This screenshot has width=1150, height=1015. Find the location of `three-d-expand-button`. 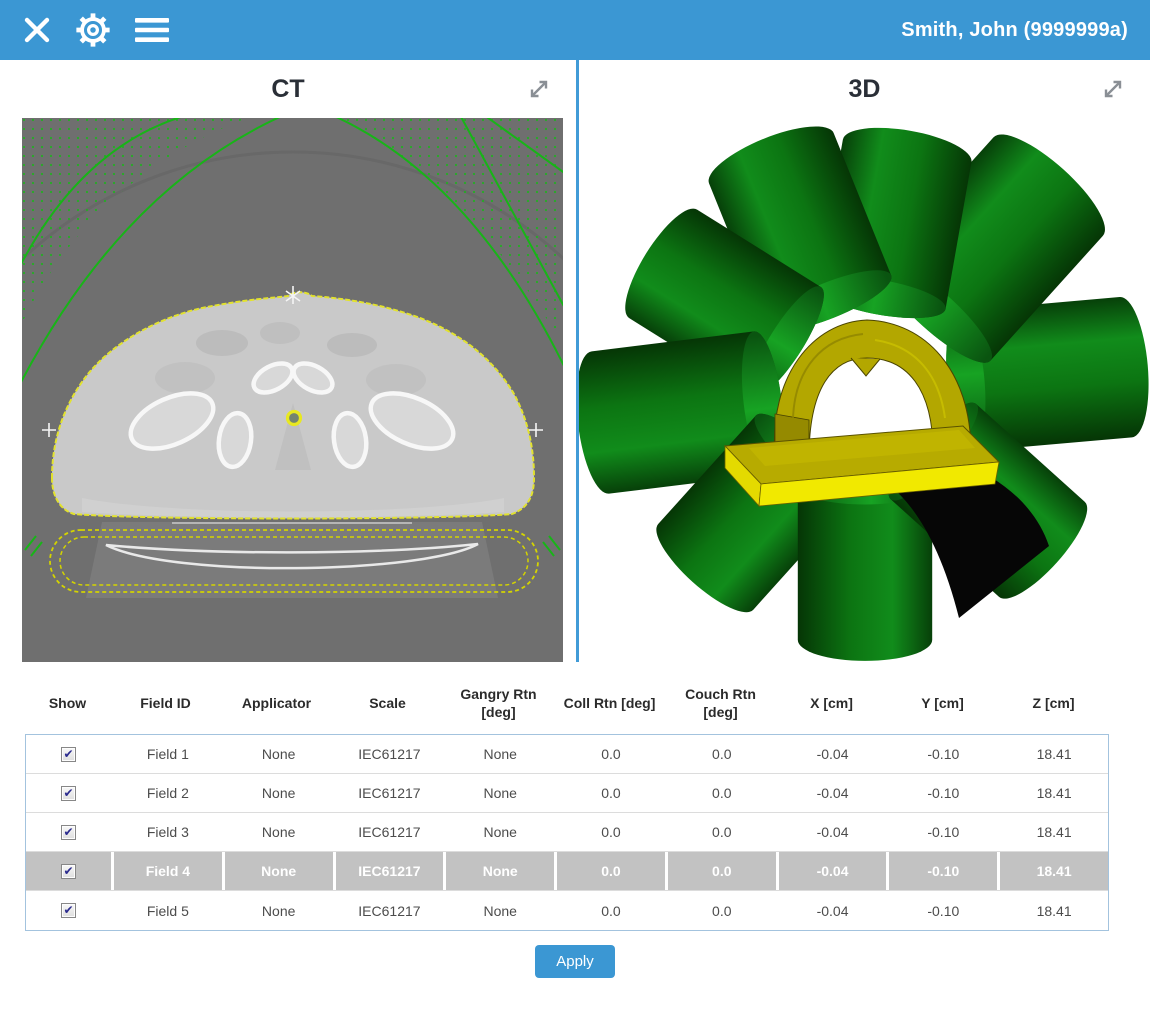

three-d-expand-button is located at coordinates (1113, 89).